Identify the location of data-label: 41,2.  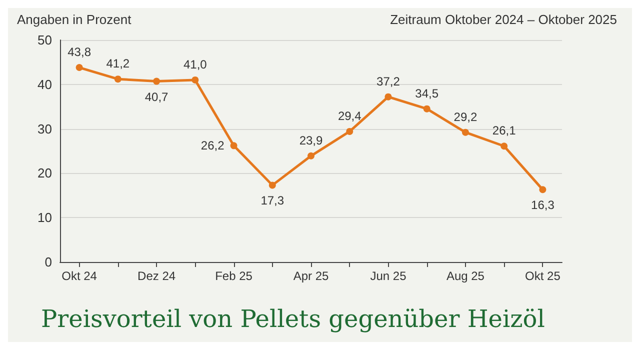
(118, 63).